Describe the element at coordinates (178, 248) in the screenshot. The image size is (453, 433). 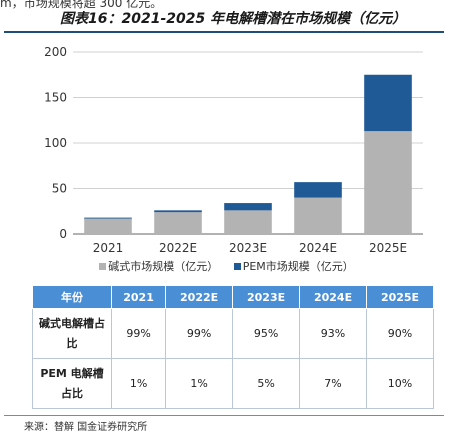
I see `x-tick-label: 2022E` at that location.